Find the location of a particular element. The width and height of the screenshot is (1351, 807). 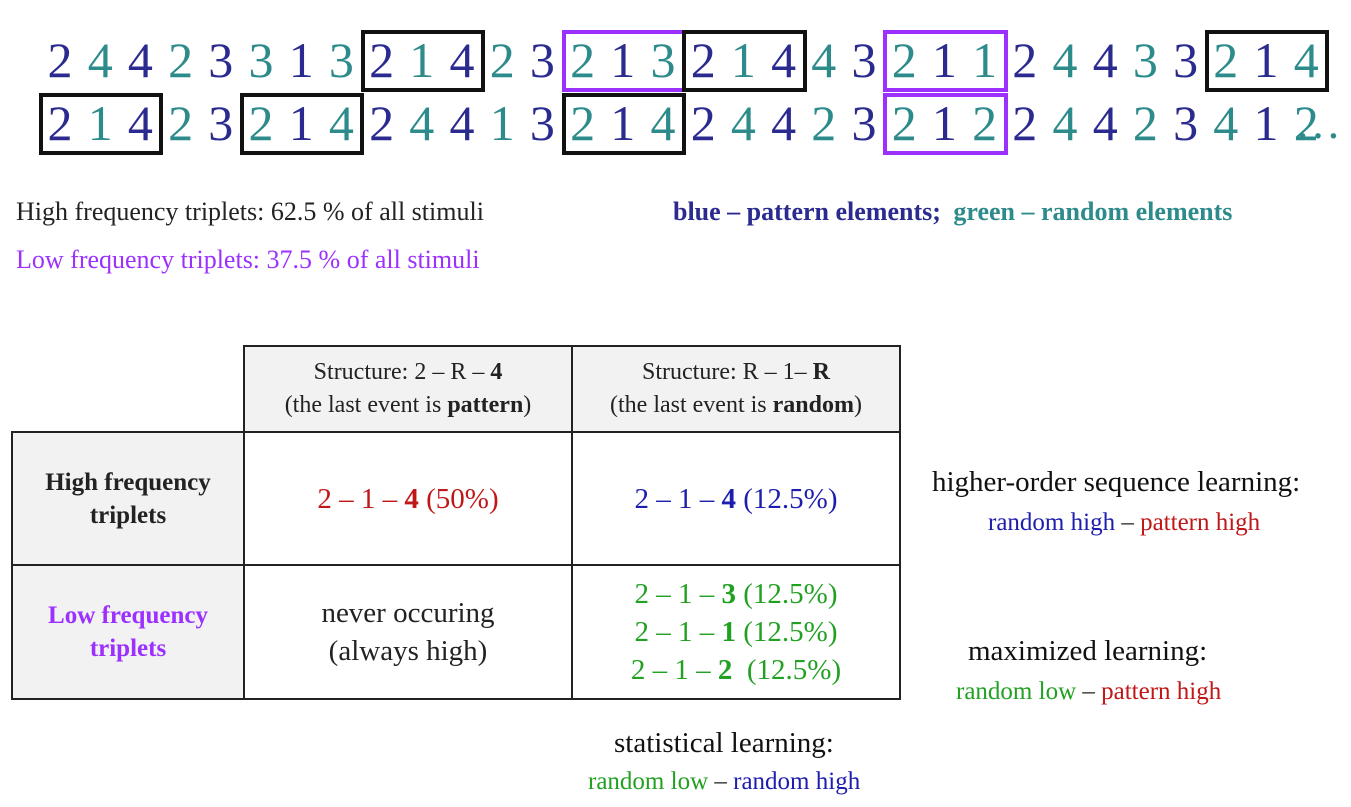

random-color-label: green – random elements is located at coordinates (1093, 211).